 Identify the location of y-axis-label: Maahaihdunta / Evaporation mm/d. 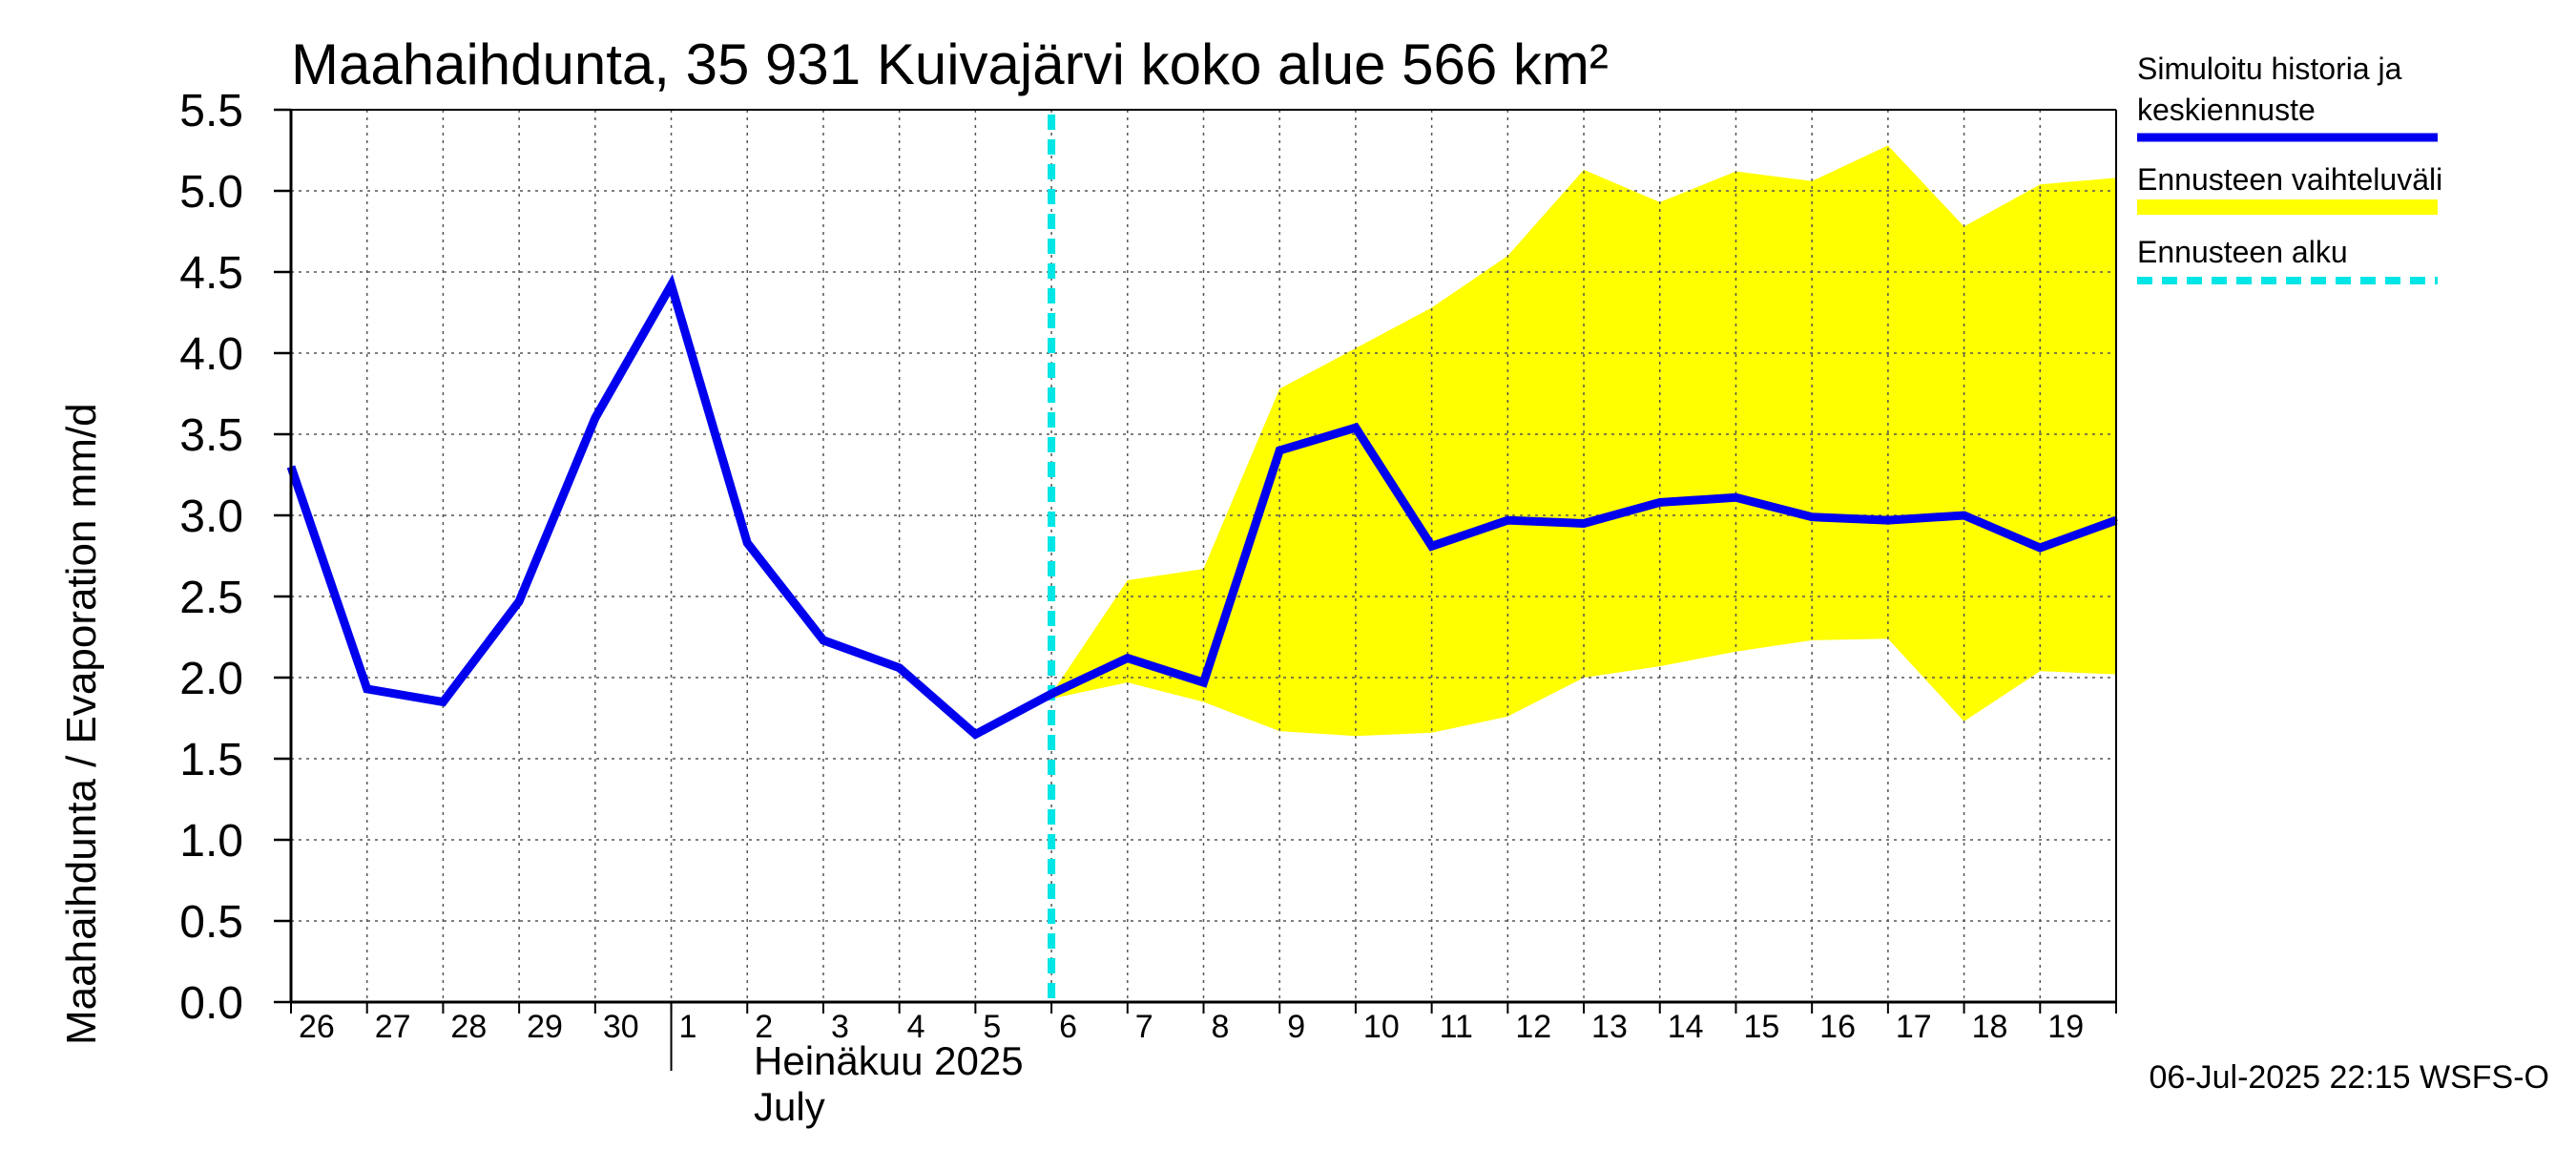
(81, 724).